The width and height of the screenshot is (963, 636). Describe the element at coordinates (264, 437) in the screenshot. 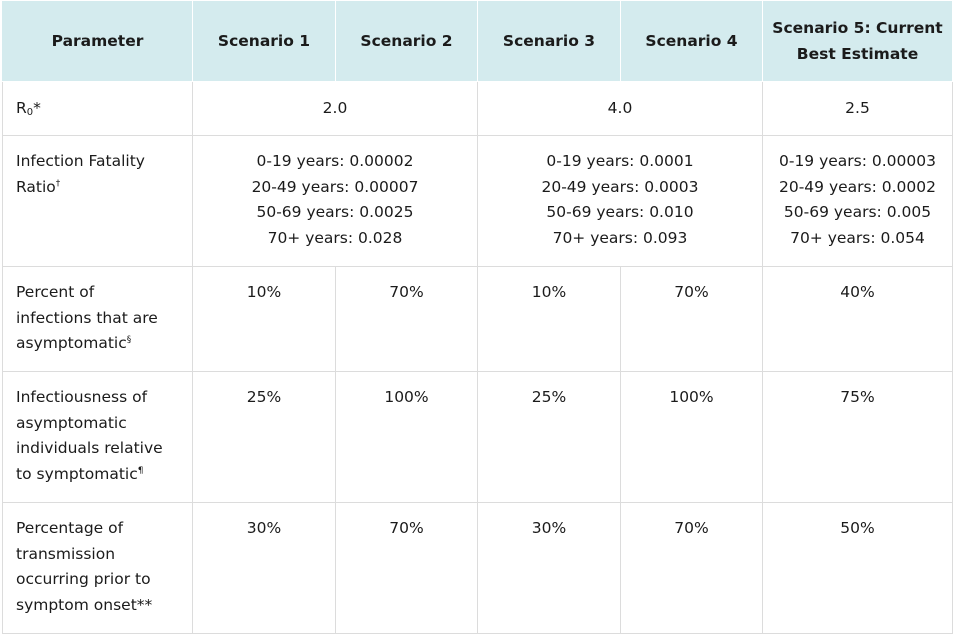

I see `infect-scenario-1: 25%` at that location.